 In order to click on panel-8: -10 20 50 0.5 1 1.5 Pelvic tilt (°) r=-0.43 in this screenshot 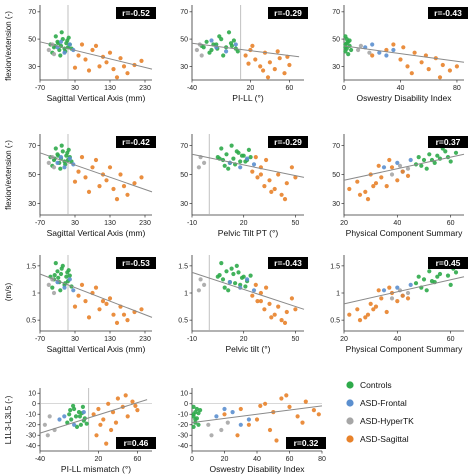, I will do `click(243, 304)`.